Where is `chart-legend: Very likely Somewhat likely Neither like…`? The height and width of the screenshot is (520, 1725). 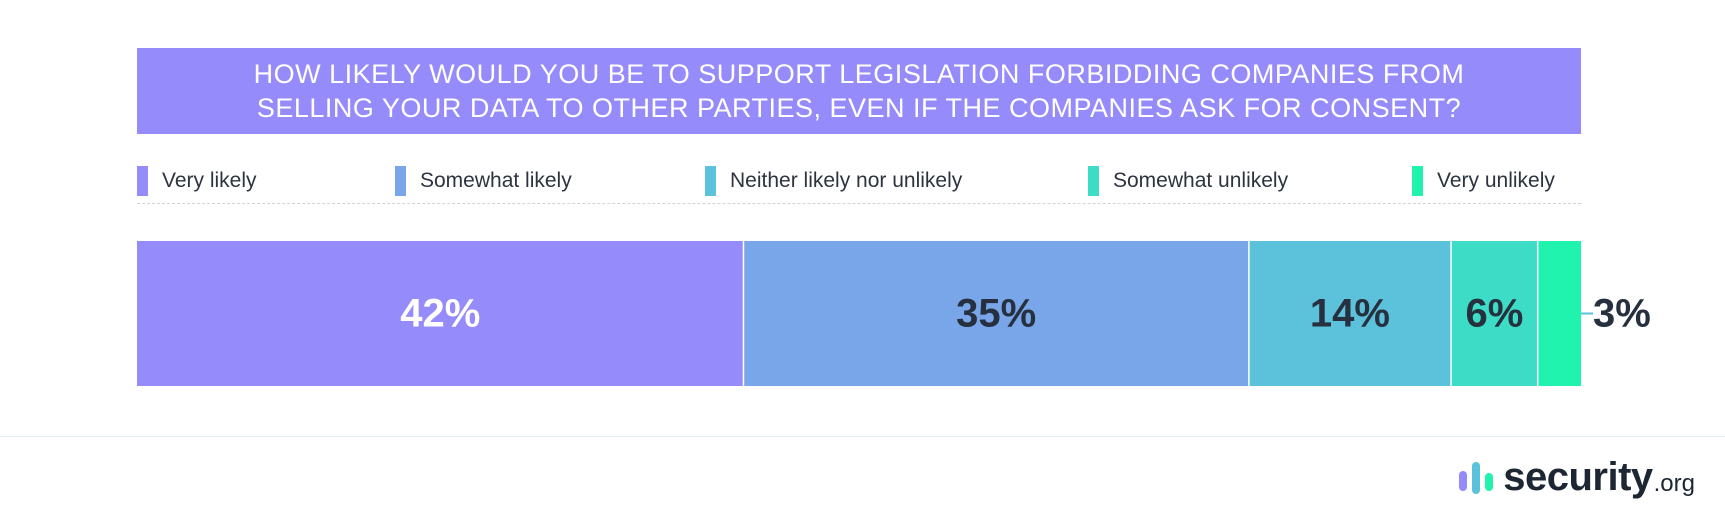
chart-legend: Very likely Somewhat likely Neither like… is located at coordinates (859, 184).